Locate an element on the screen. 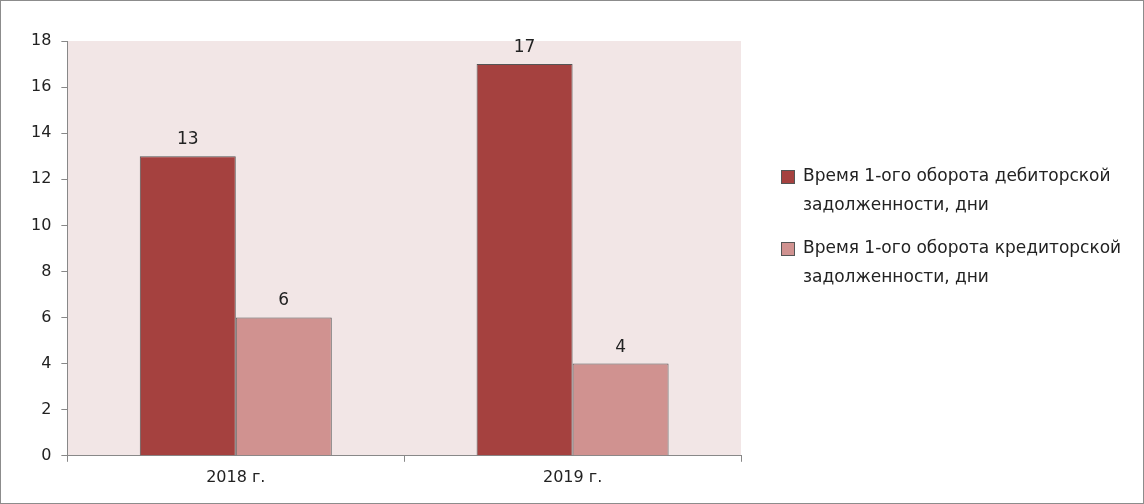 This screenshot has width=1144, height=504. y-tick-label: 14 is located at coordinates (41, 132).